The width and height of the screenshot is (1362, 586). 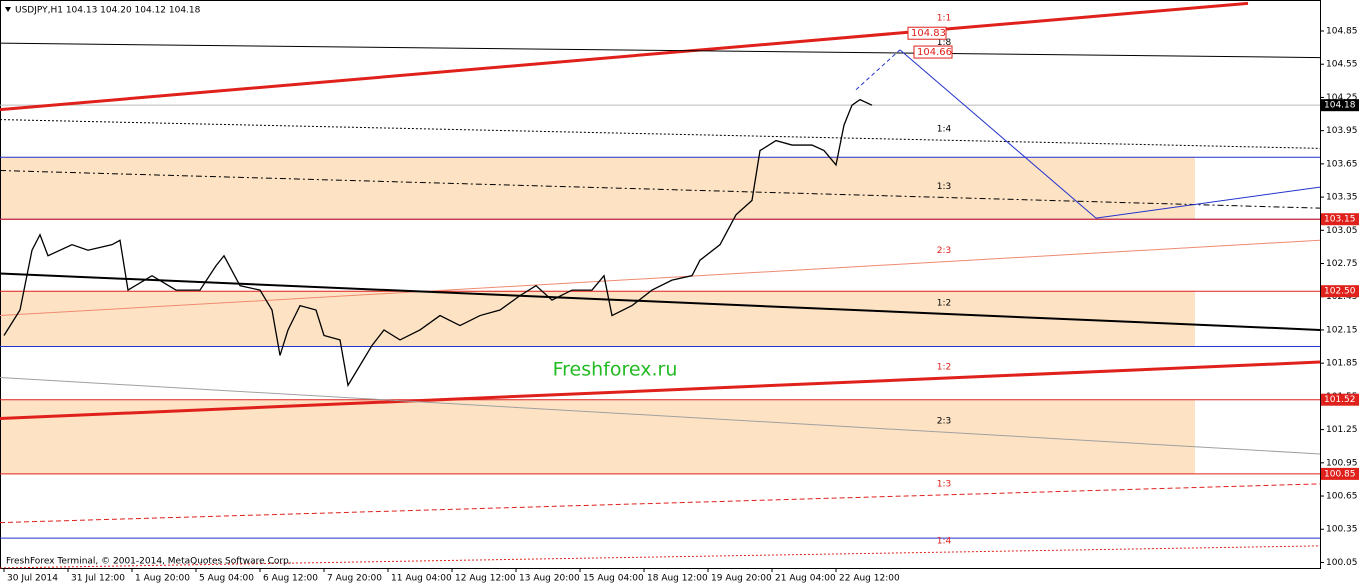 I want to click on level-tag-label: 100.85, so click(x=1340, y=474).